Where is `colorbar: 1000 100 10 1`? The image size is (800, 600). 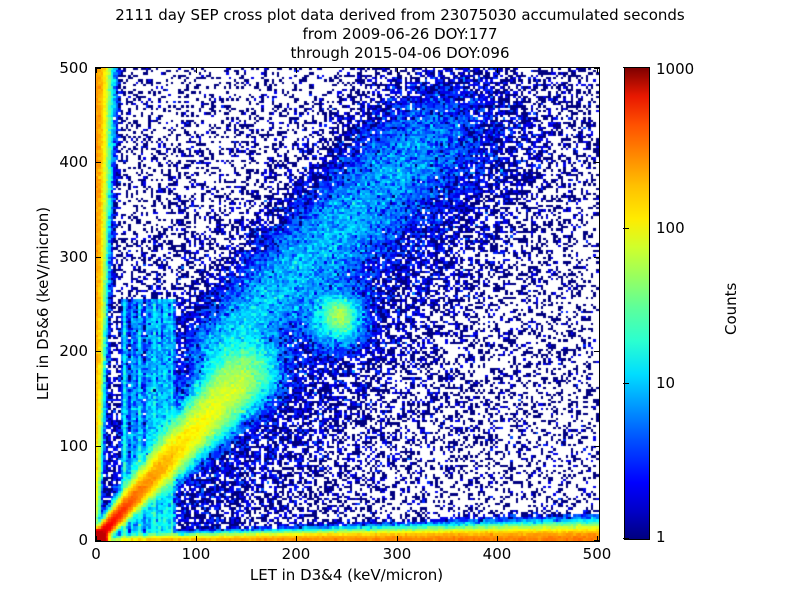
colorbar: 1000 100 10 1 is located at coordinates (658, 303).